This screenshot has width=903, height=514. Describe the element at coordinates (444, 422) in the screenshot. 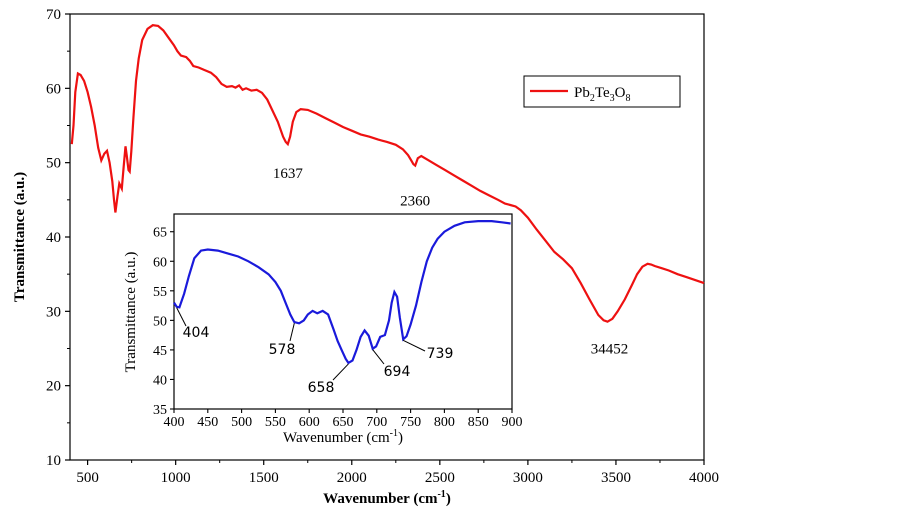

I see `inset-x-tick-label: 800` at that location.